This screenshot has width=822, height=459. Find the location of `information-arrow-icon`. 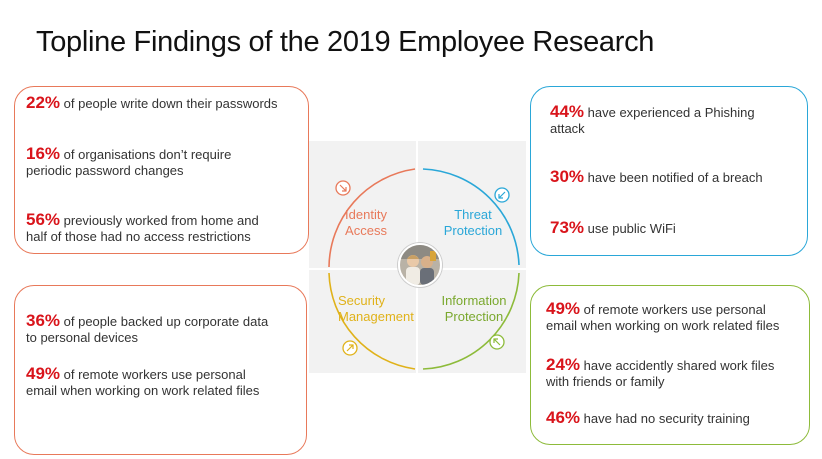

information-arrow-icon is located at coordinates (497, 342).